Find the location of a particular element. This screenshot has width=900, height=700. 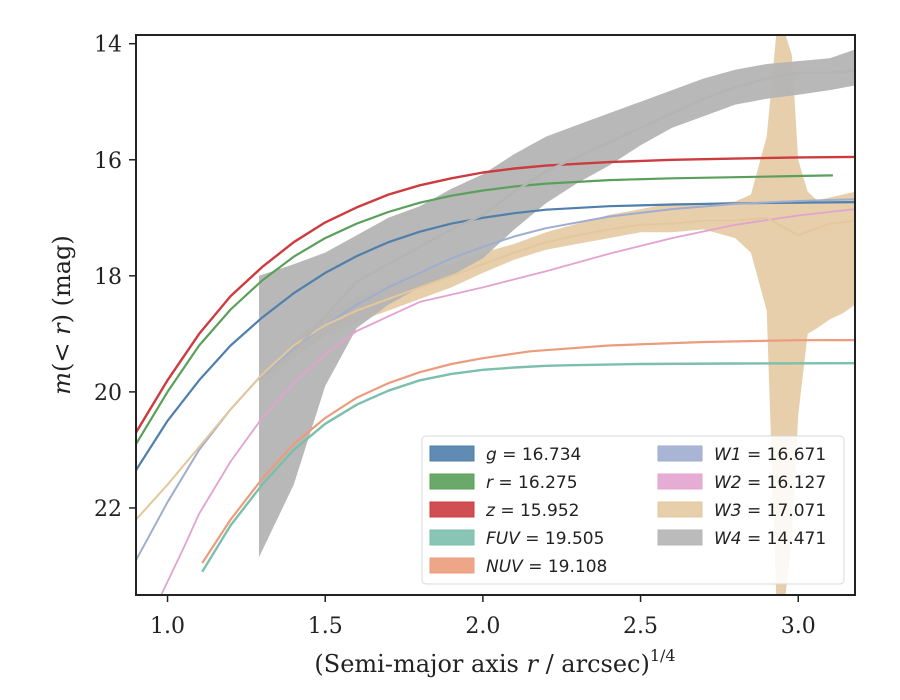

legend-label-r: r = 16.275 is located at coordinates (532, 483).